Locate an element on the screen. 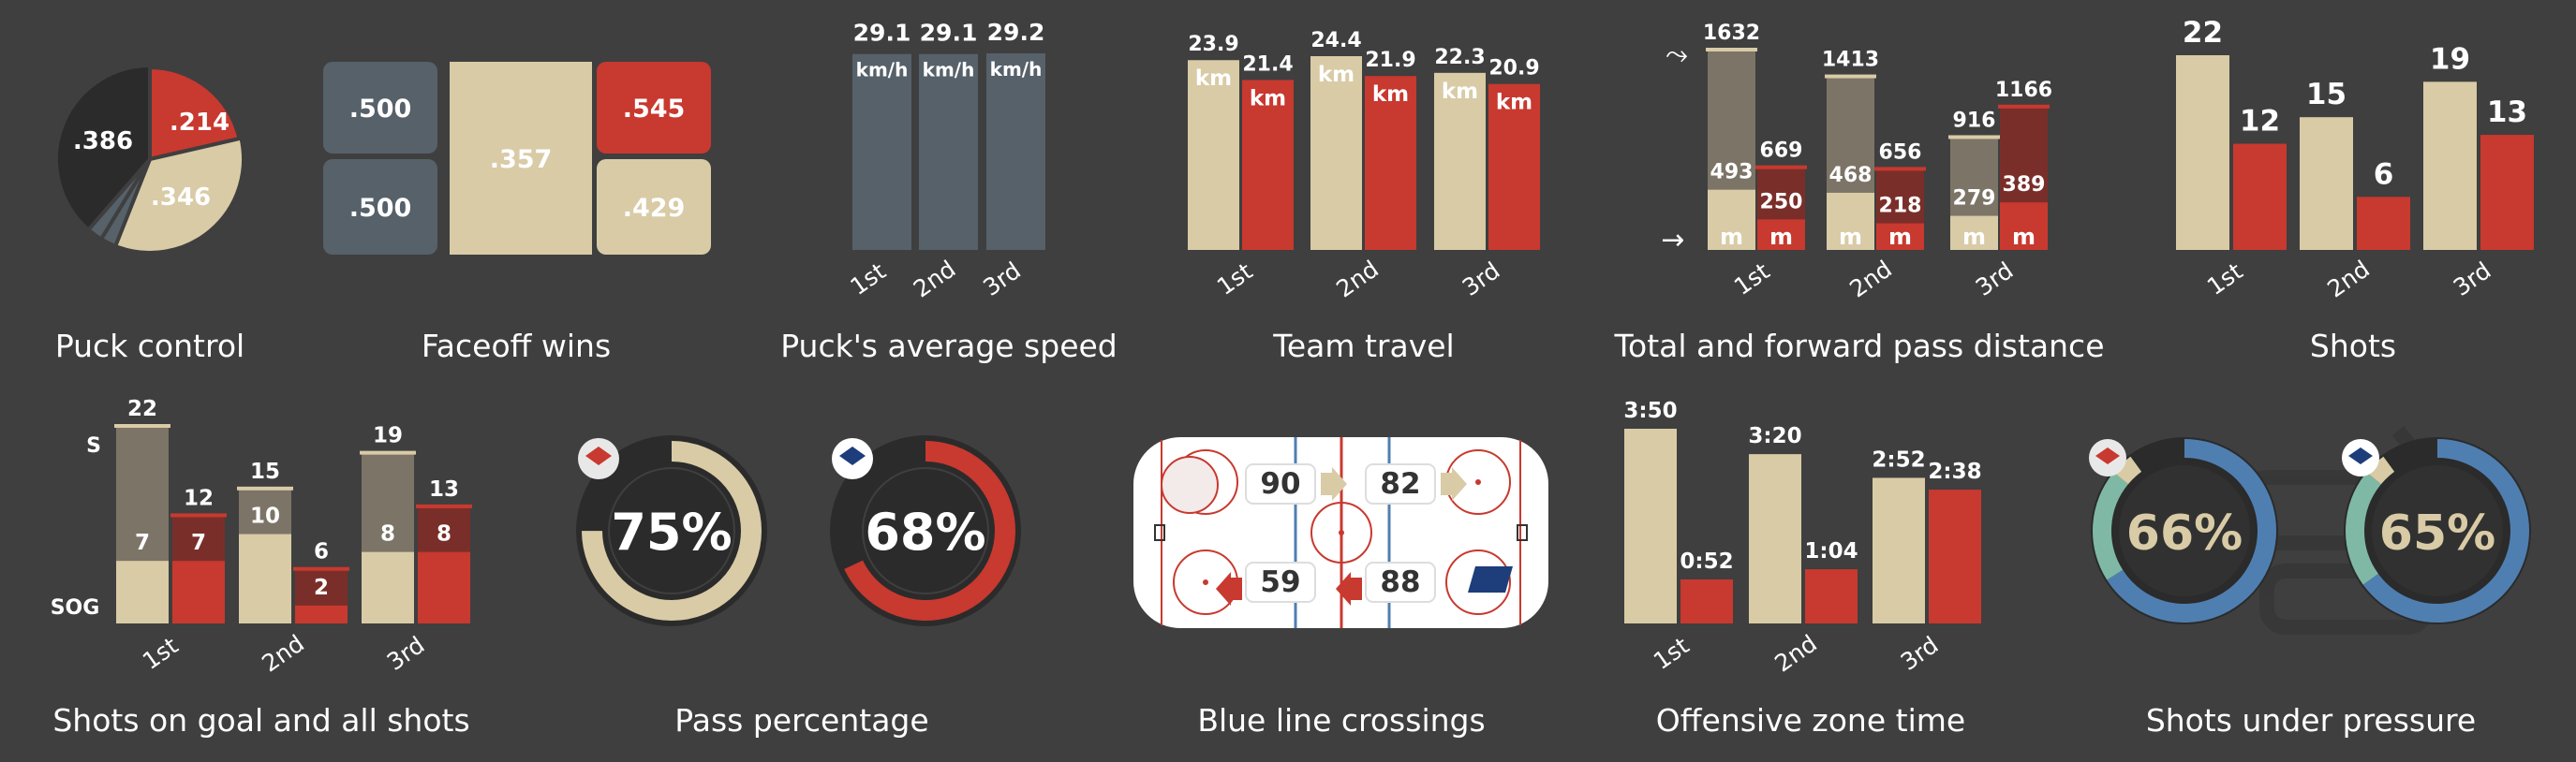 The width and height of the screenshot is (2576, 762). caption-shots: Shots is located at coordinates (2353, 346).